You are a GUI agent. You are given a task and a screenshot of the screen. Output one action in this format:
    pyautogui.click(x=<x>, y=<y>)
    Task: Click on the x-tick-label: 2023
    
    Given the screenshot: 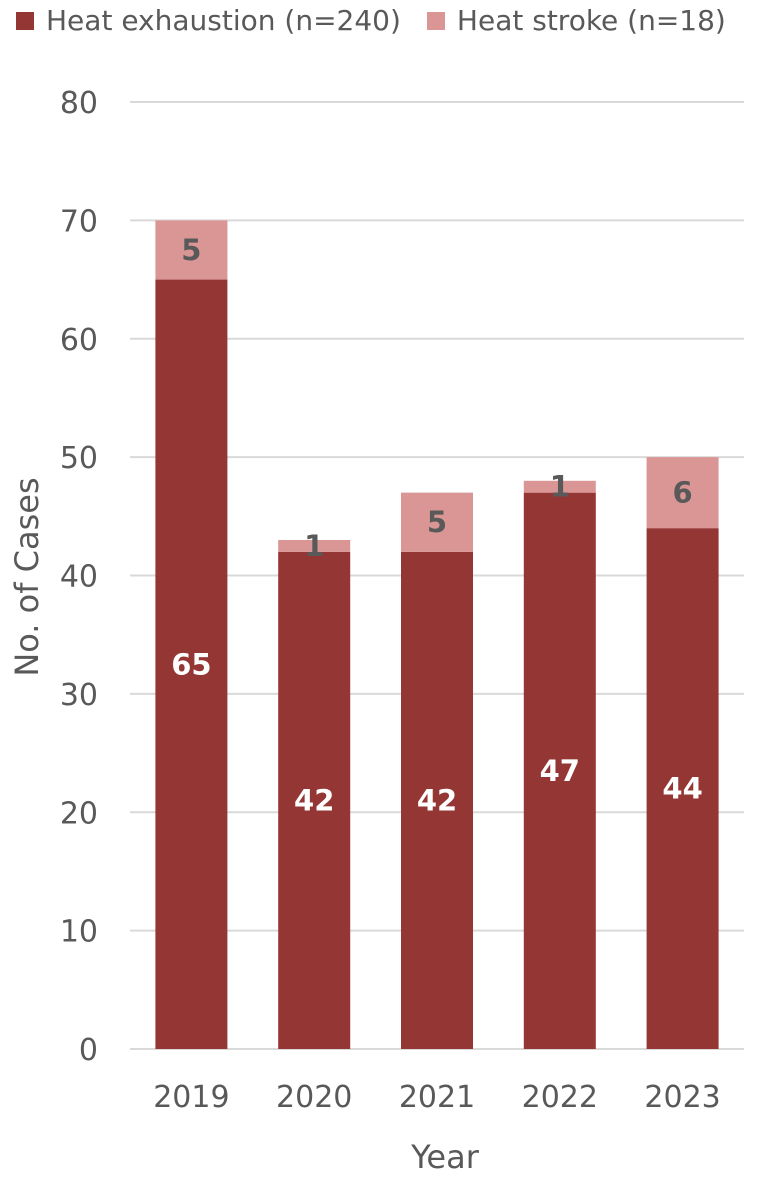 What is the action you would take?
    pyautogui.click(x=682, y=1097)
    